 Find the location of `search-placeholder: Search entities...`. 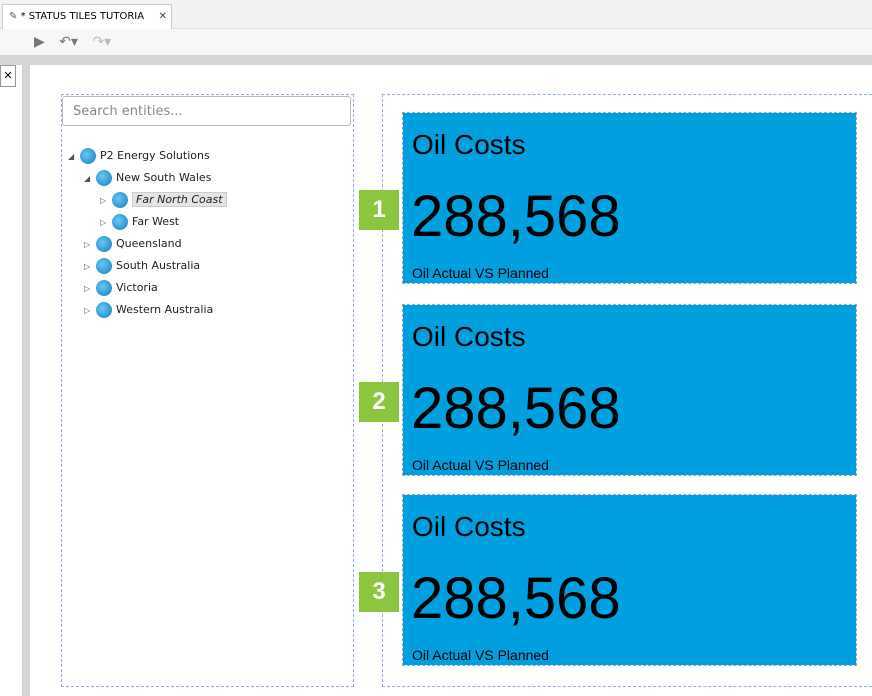

search-placeholder: Search entities... is located at coordinates (128, 111).